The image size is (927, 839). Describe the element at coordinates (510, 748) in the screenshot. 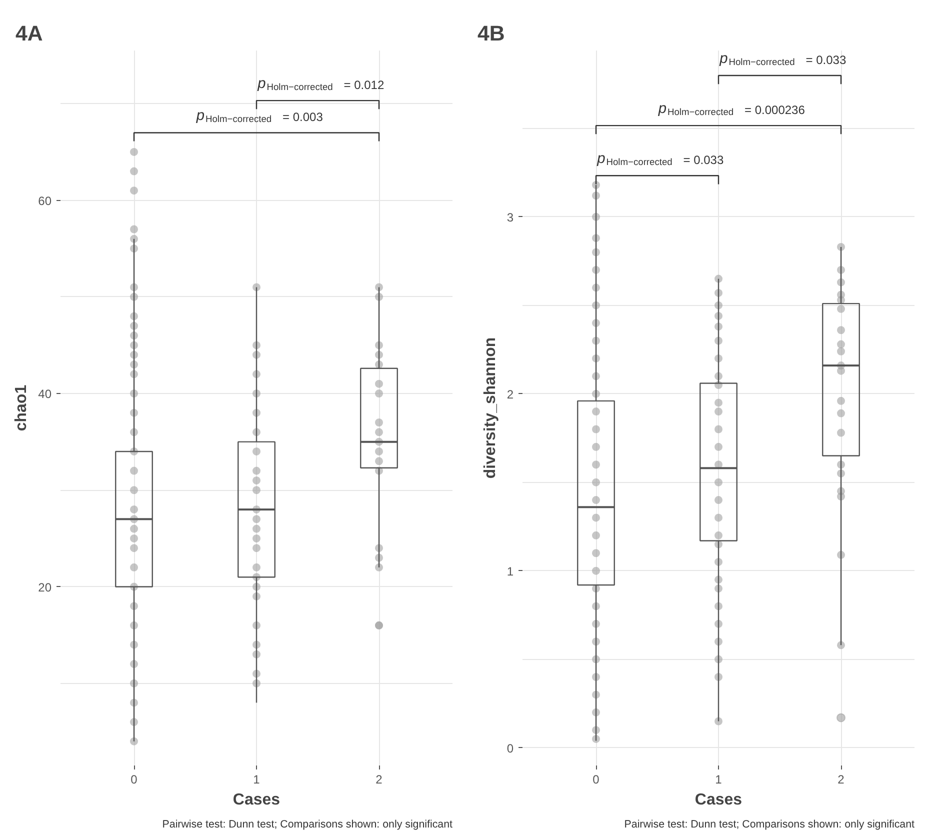

I see `y-tick-label: 0` at that location.